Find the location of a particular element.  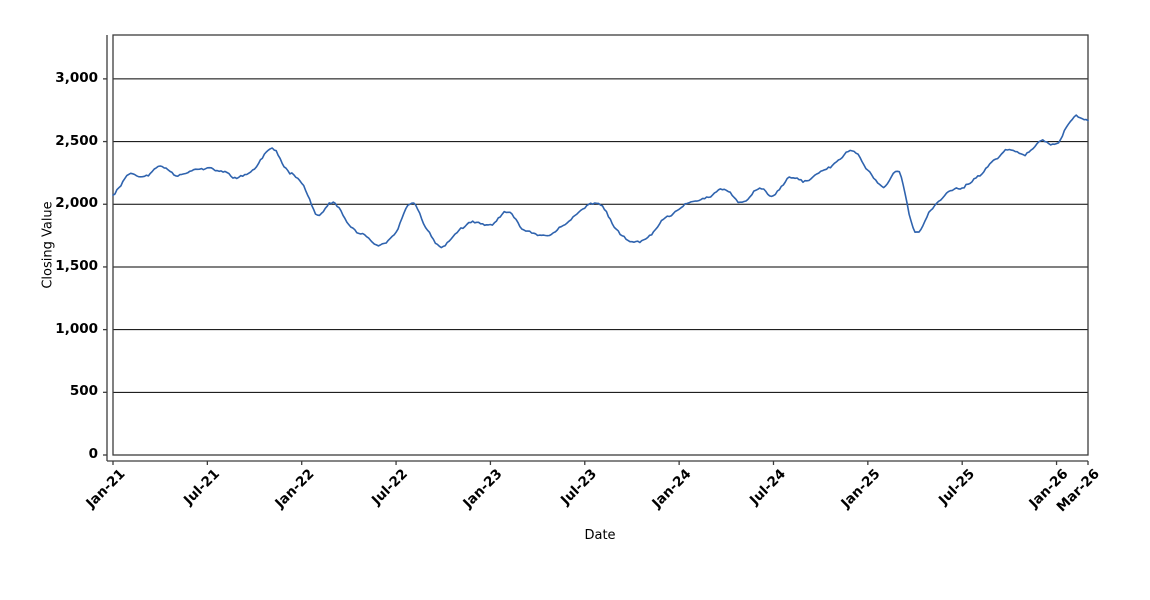

y-tick-label: 3,000 is located at coordinates (76, 77).